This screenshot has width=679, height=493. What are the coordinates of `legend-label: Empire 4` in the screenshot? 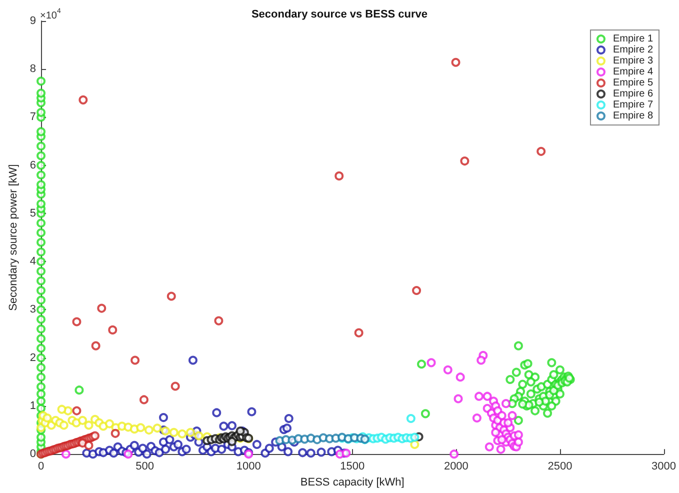 It's located at (633, 72).